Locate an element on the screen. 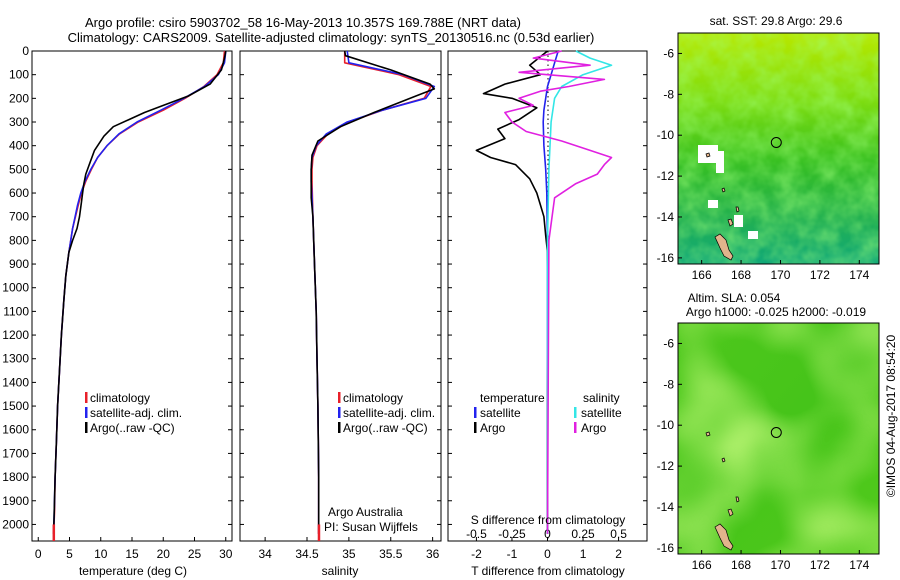 This screenshot has height=580, width=900. sla-map-title: Altim. SLA: 0.054 is located at coordinates (734, 298).